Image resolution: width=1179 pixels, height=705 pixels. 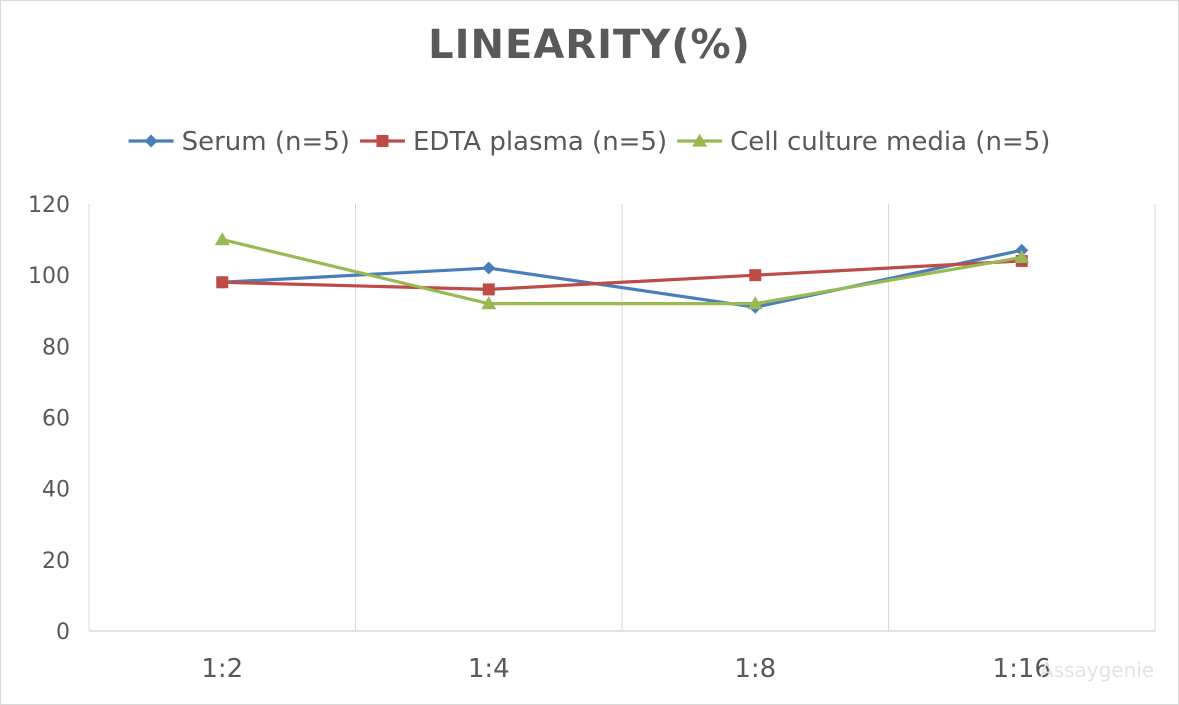 I want to click on y-tick-label: 60, so click(x=56, y=419).